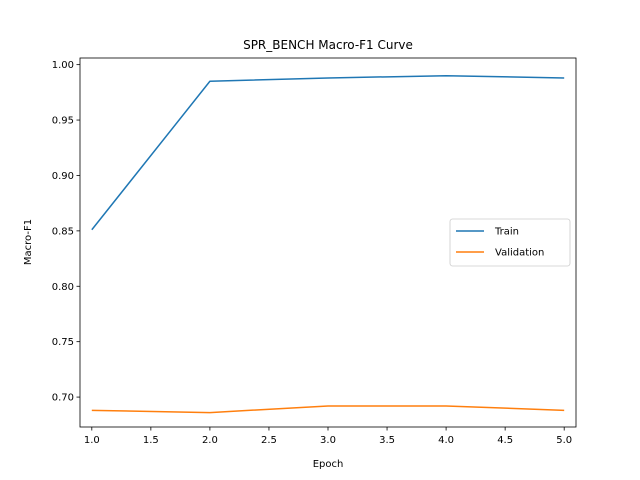  I want to click on legend-label-validation: Validation, so click(519, 253).